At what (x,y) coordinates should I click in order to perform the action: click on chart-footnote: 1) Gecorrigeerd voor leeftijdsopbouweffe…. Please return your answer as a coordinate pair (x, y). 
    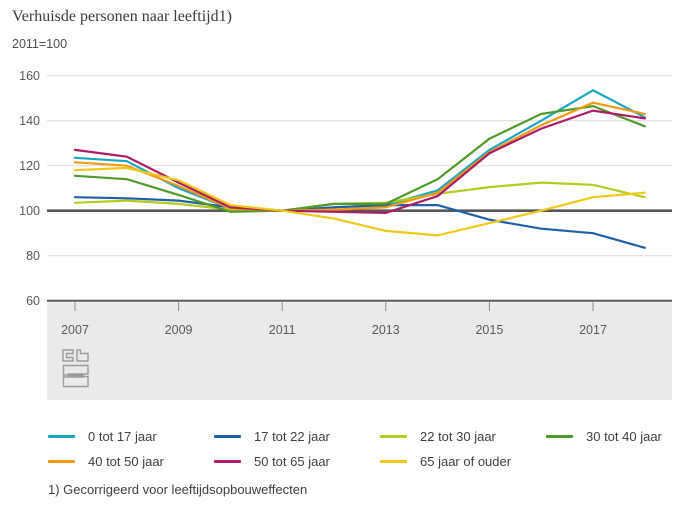
    Looking at the image, I should click on (178, 489).